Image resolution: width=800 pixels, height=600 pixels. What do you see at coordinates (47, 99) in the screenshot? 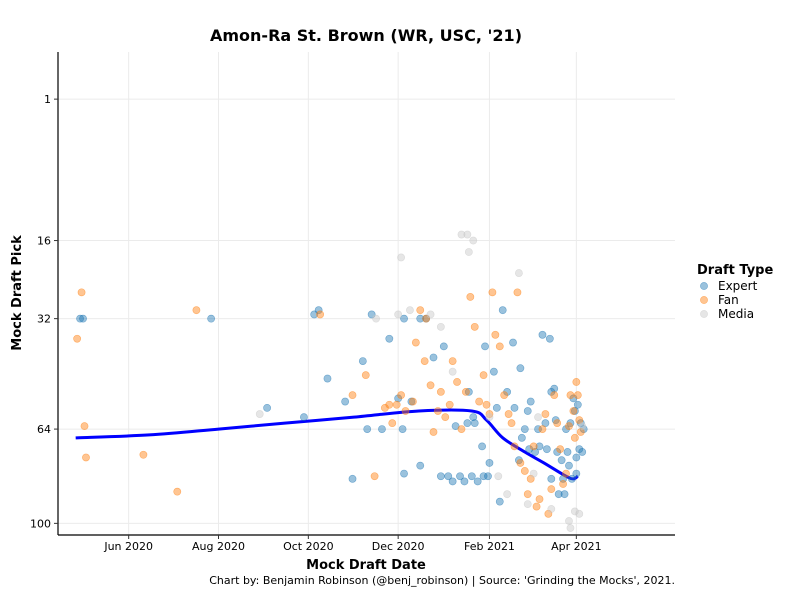
I see `y-tick-label: 1` at bounding box center [47, 99].